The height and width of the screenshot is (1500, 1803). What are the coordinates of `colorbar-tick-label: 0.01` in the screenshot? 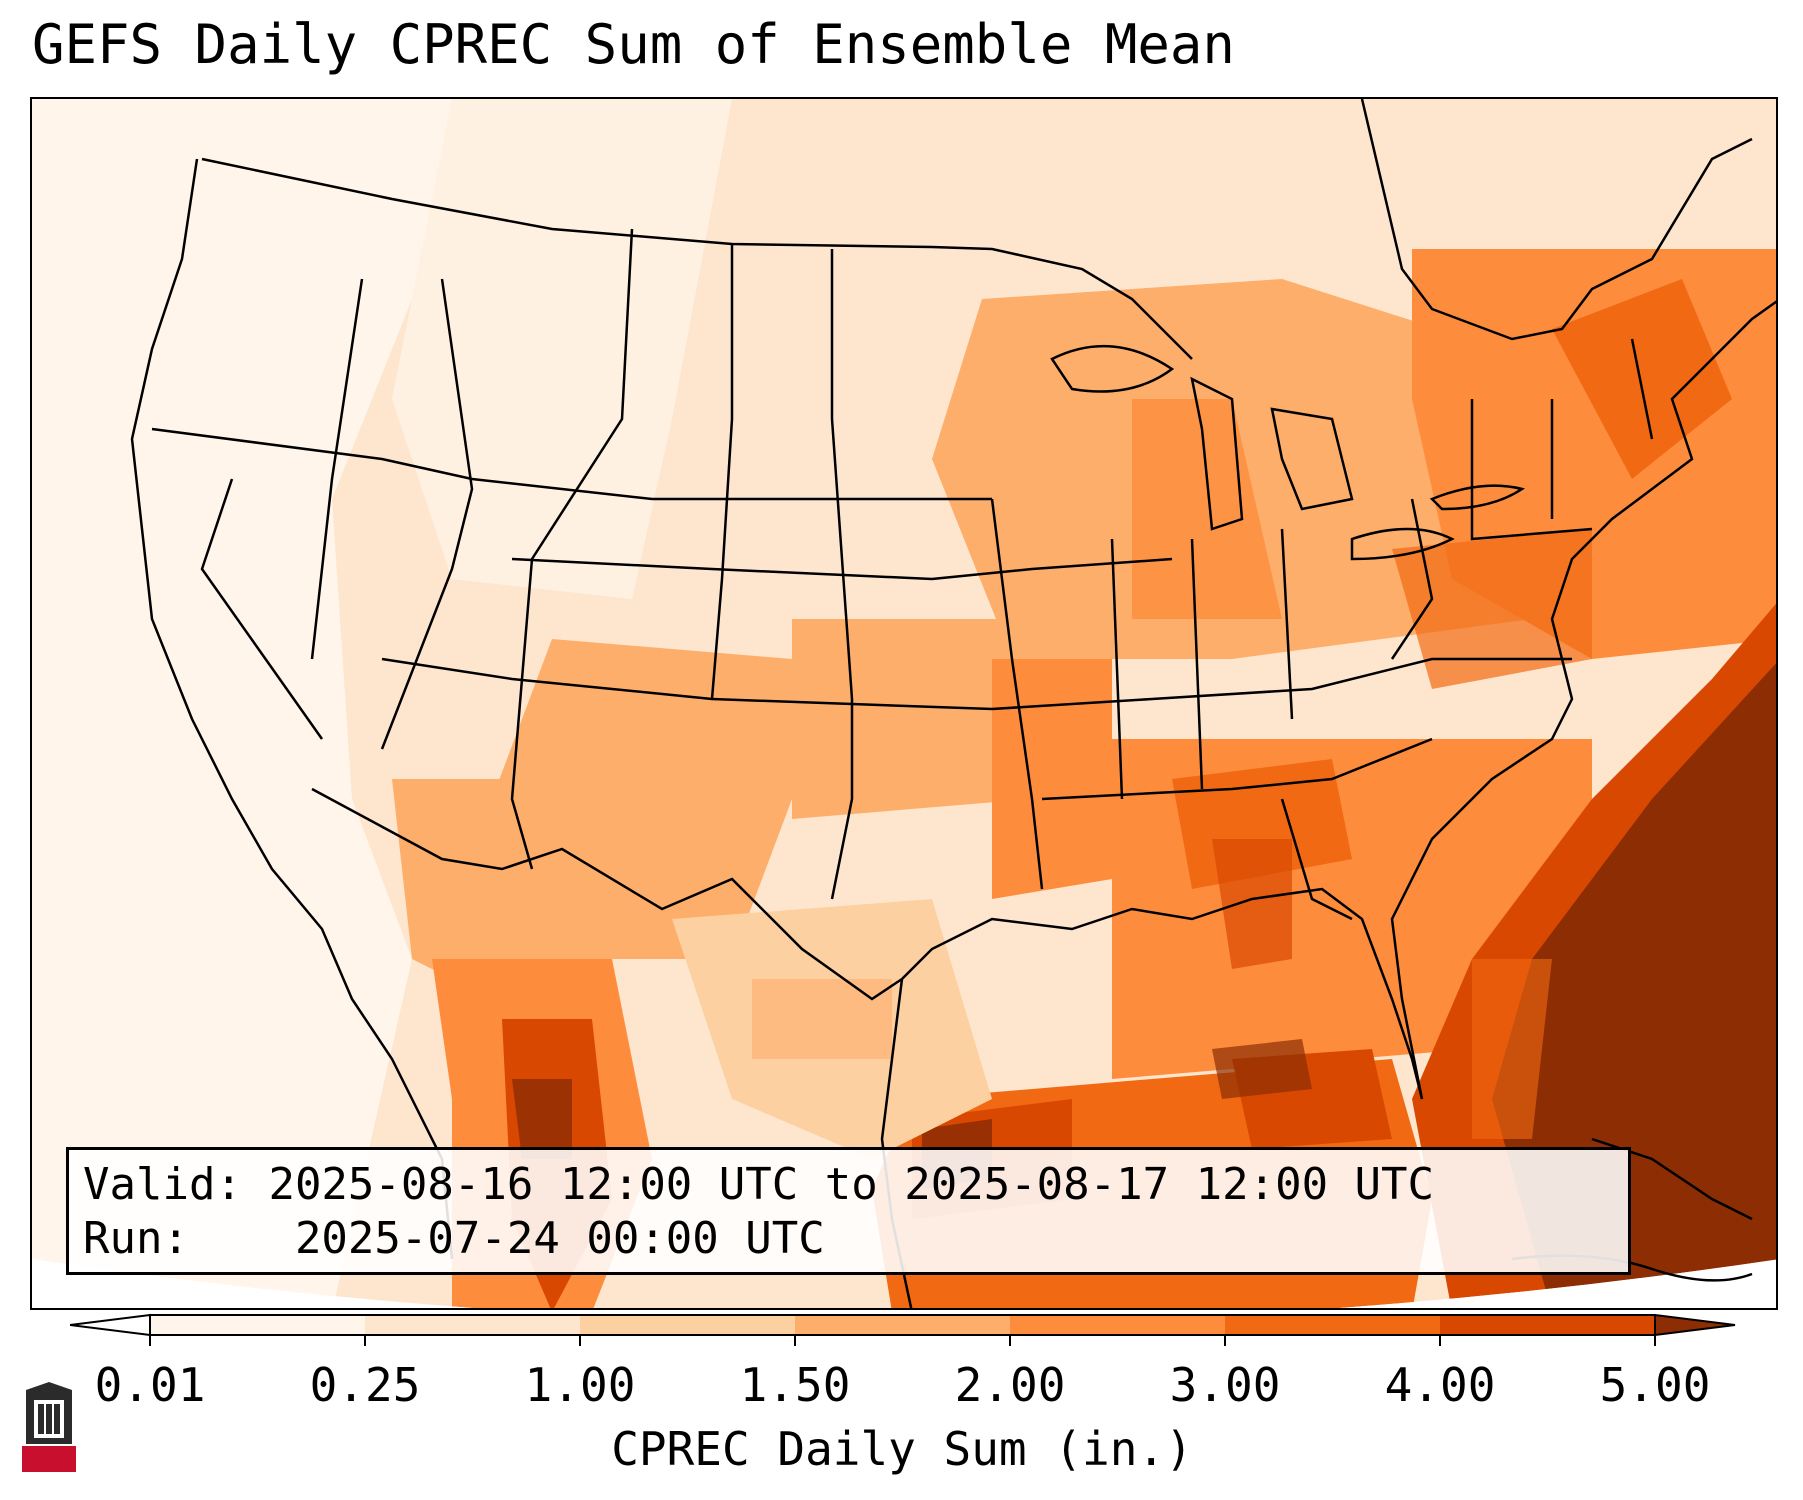 It's located at (150, 1385).